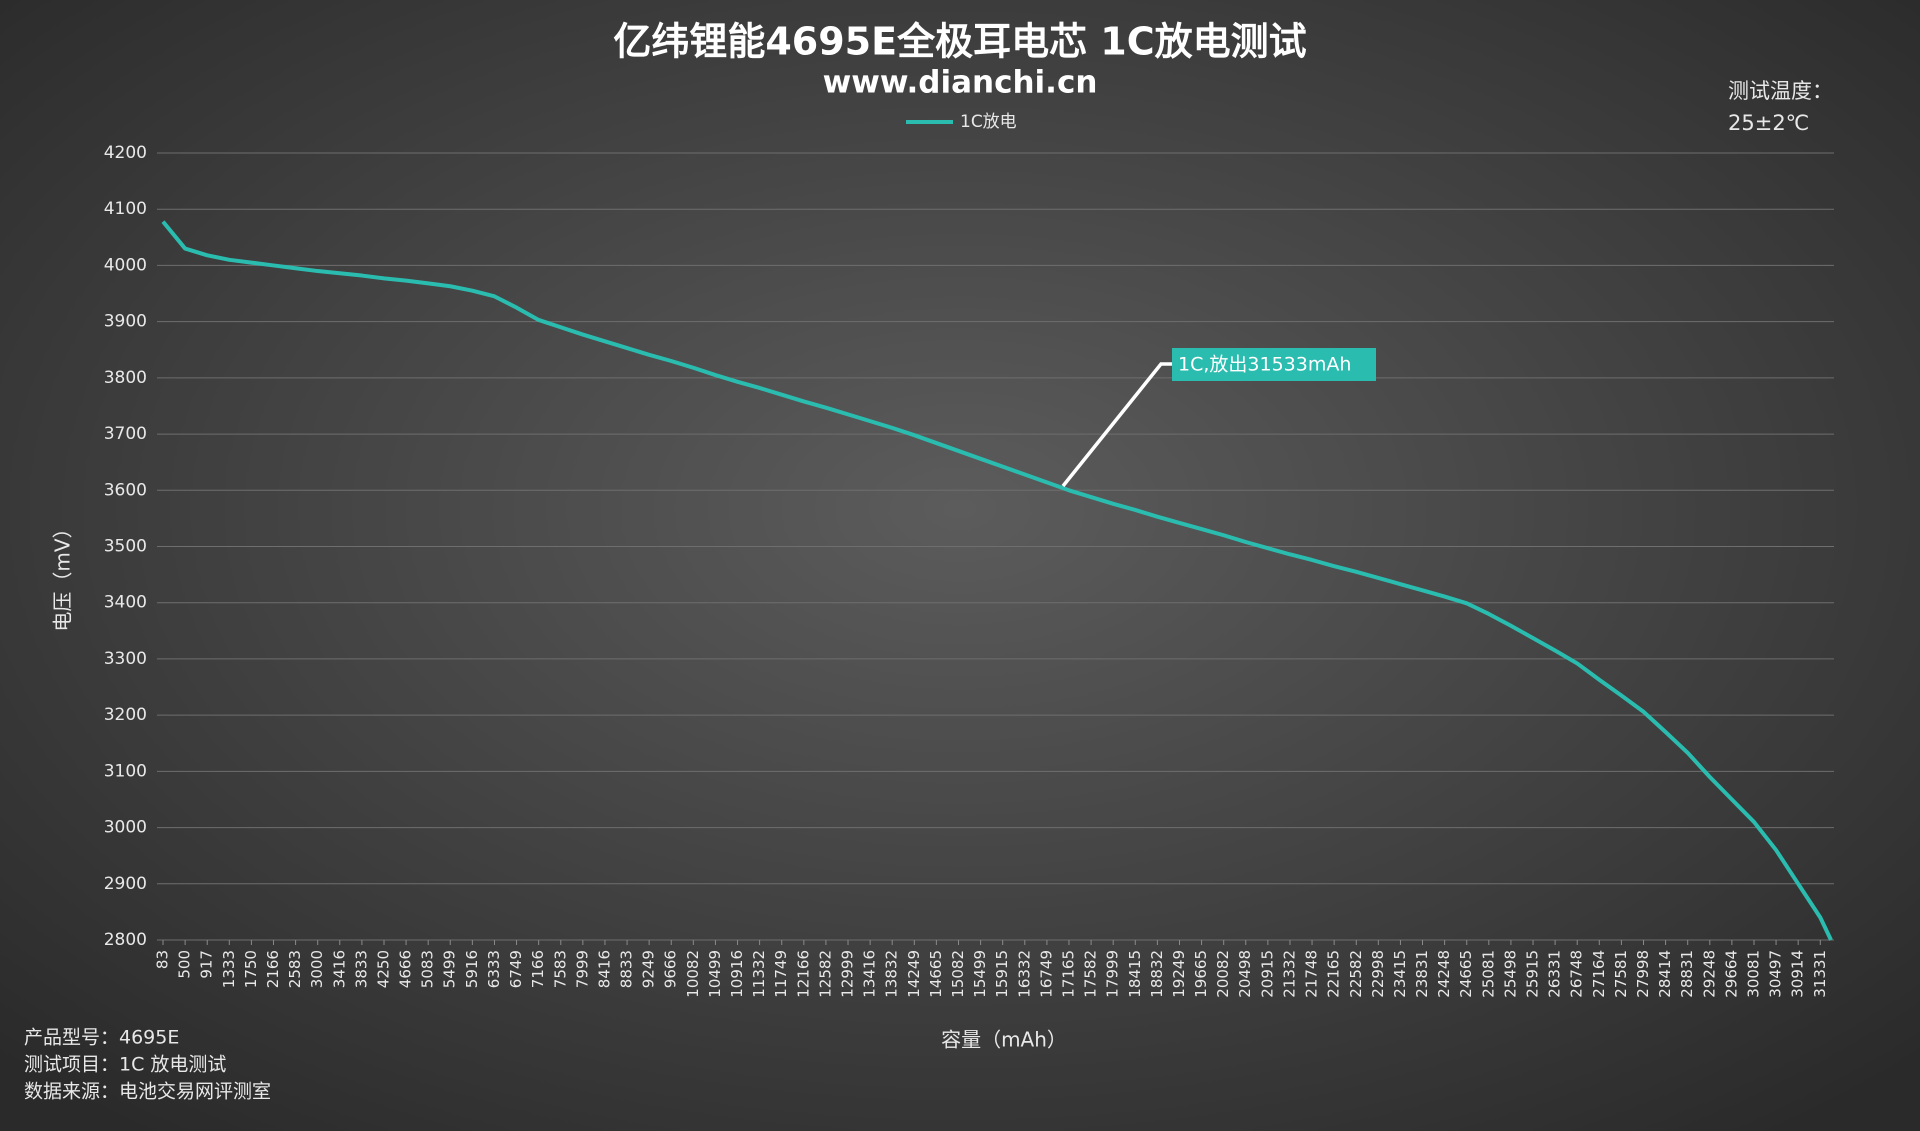  Describe the element at coordinates (1046, 974) in the screenshot. I see `x-tick-label: 16749` at that location.